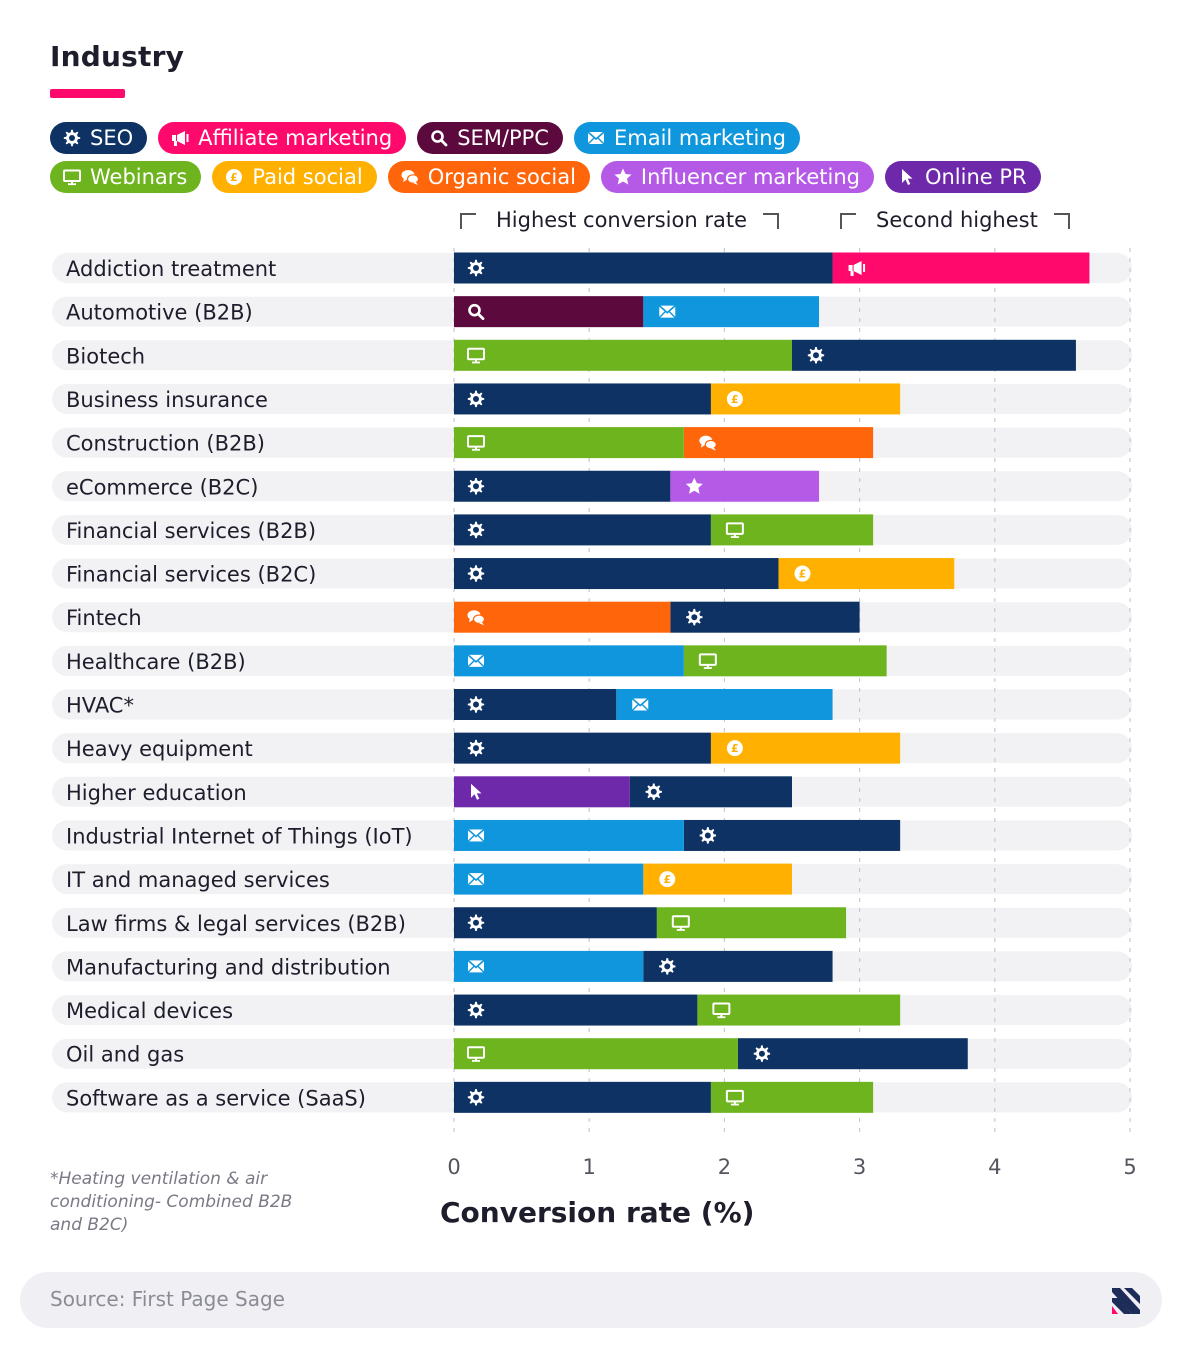  I want to click on category-label: Oil and gas, so click(125, 1055).